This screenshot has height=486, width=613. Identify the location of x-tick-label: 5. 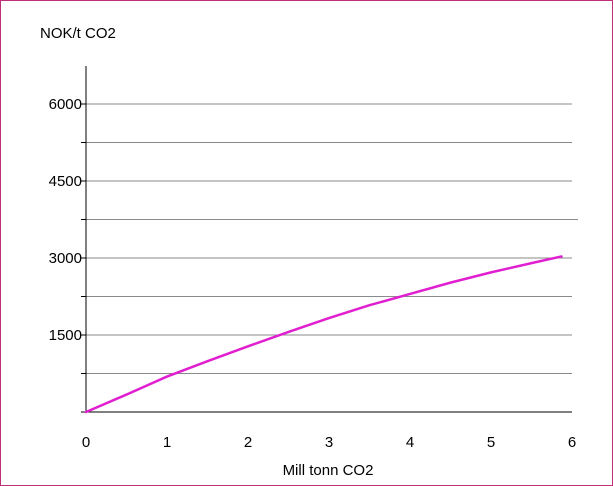
(491, 442).